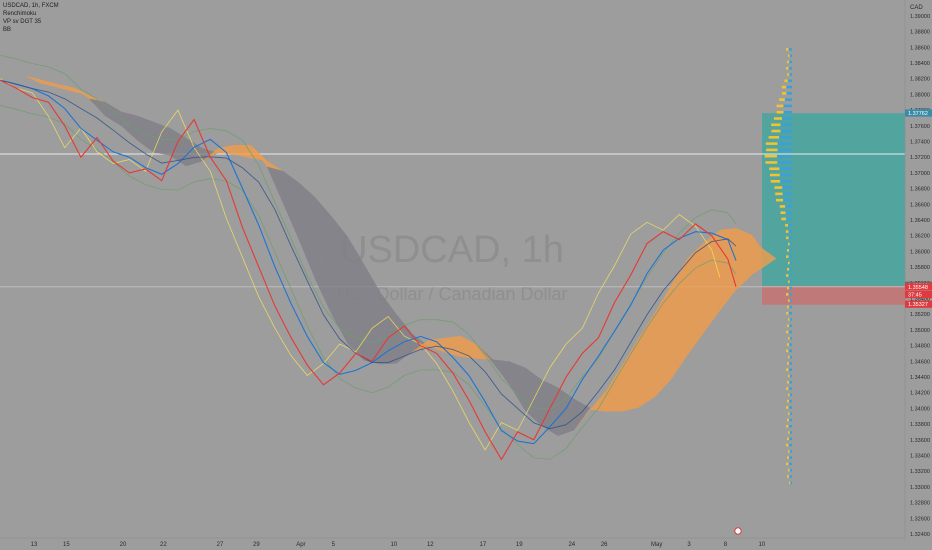 This screenshot has height=550, width=932. I want to click on price-tick-label: 1.39000, so click(920, 17).